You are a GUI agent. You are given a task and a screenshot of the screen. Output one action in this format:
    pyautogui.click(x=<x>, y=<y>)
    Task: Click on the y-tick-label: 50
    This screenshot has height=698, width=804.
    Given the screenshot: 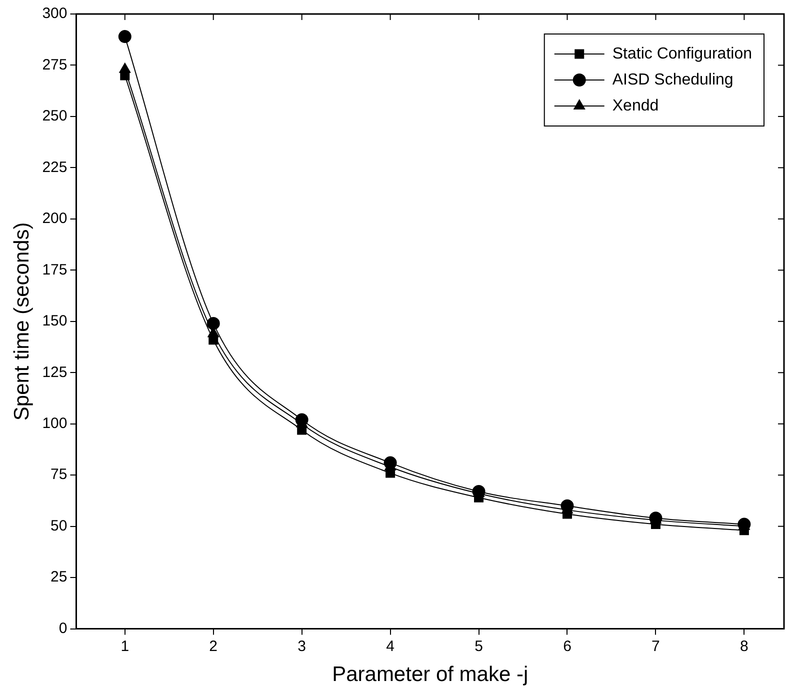 What is the action you would take?
    pyautogui.click(x=59, y=525)
    